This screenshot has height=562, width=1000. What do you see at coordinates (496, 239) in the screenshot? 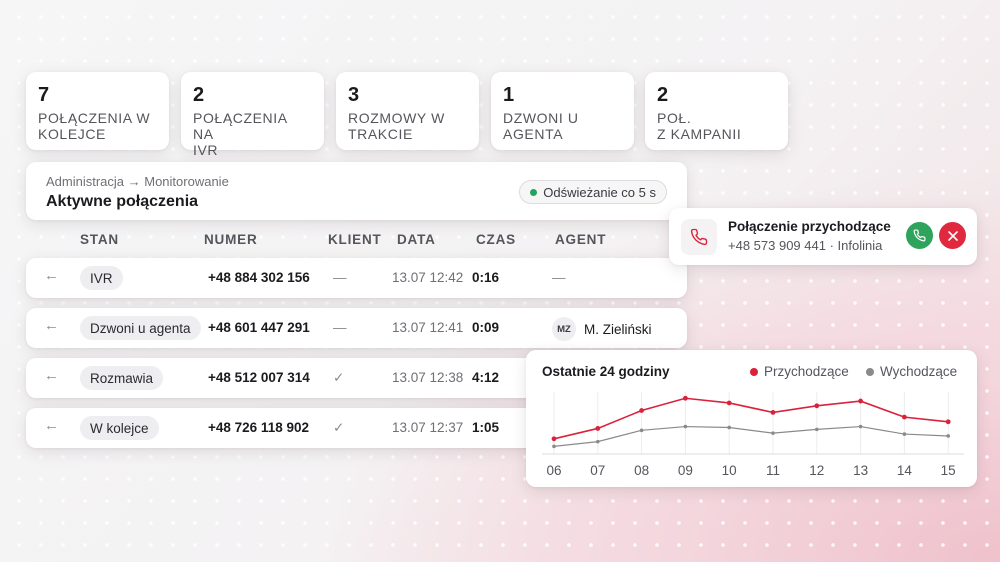
I see `column-header-duration: CZAS` at bounding box center [496, 239].